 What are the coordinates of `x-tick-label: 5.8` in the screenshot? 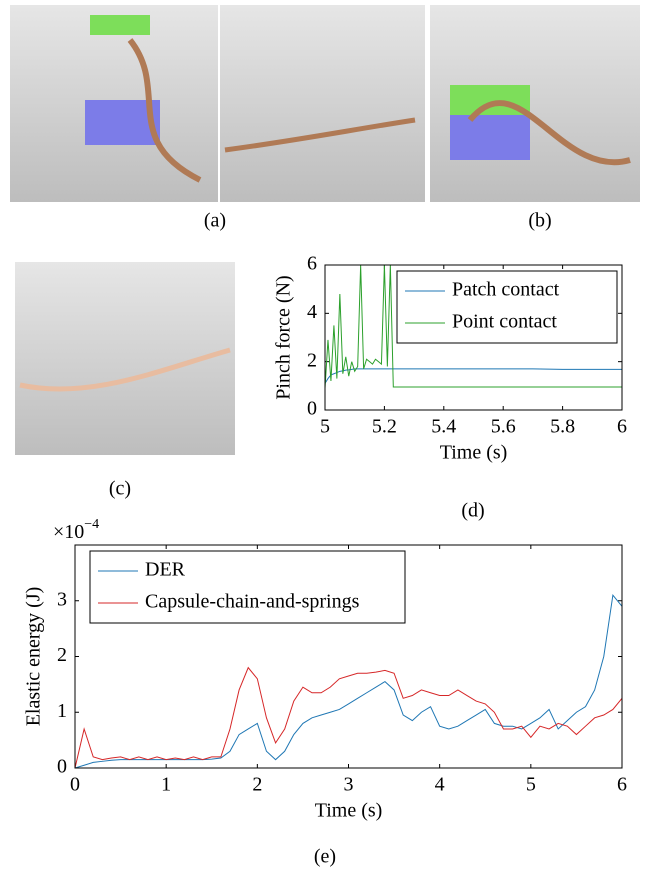 It's located at (562, 427).